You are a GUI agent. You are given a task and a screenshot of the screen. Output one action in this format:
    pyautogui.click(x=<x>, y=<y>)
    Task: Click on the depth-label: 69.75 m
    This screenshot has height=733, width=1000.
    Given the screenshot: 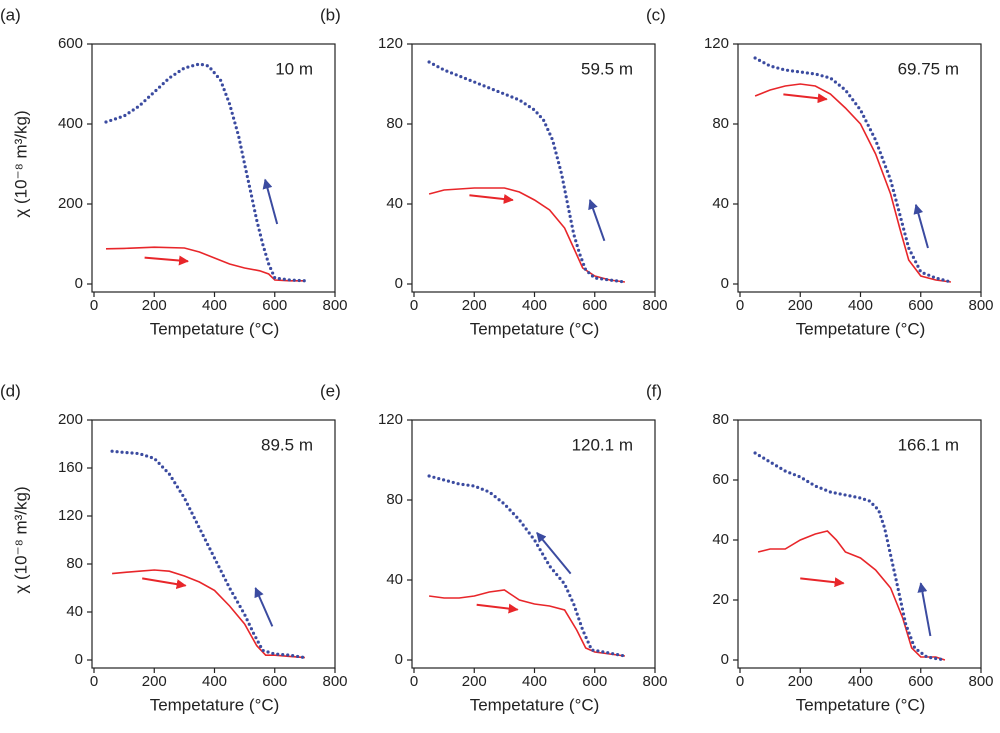 What is the action you would take?
    pyautogui.click(x=928, y=68)
    